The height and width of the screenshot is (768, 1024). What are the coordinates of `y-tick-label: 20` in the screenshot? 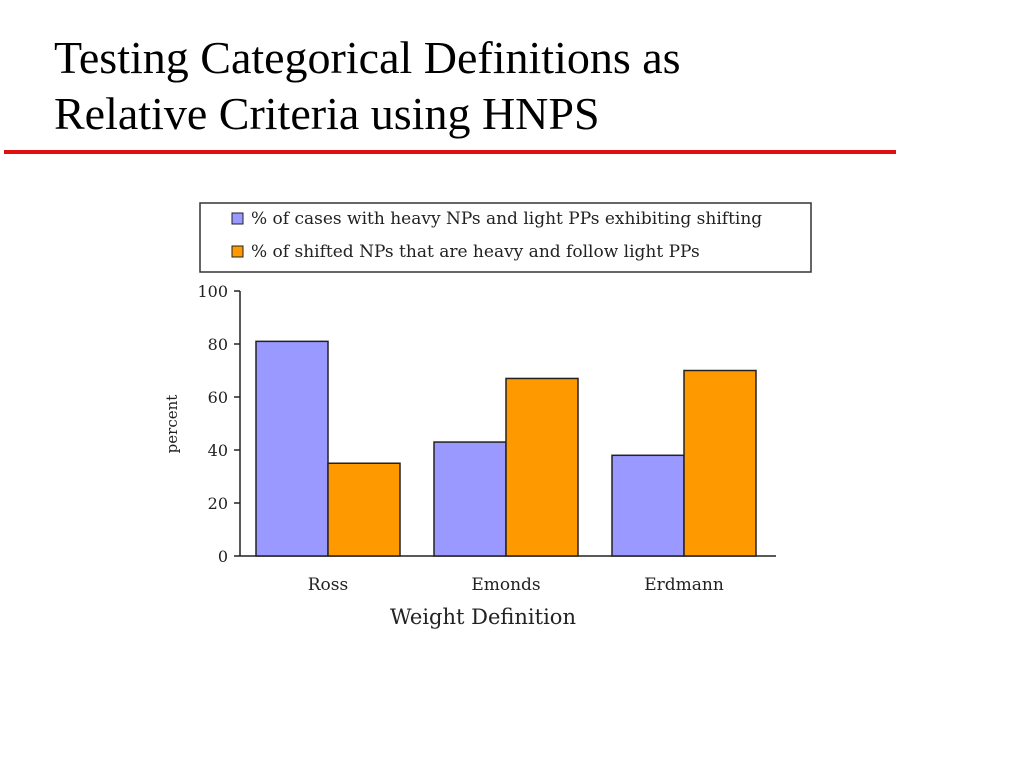 It's located at (218, 503).